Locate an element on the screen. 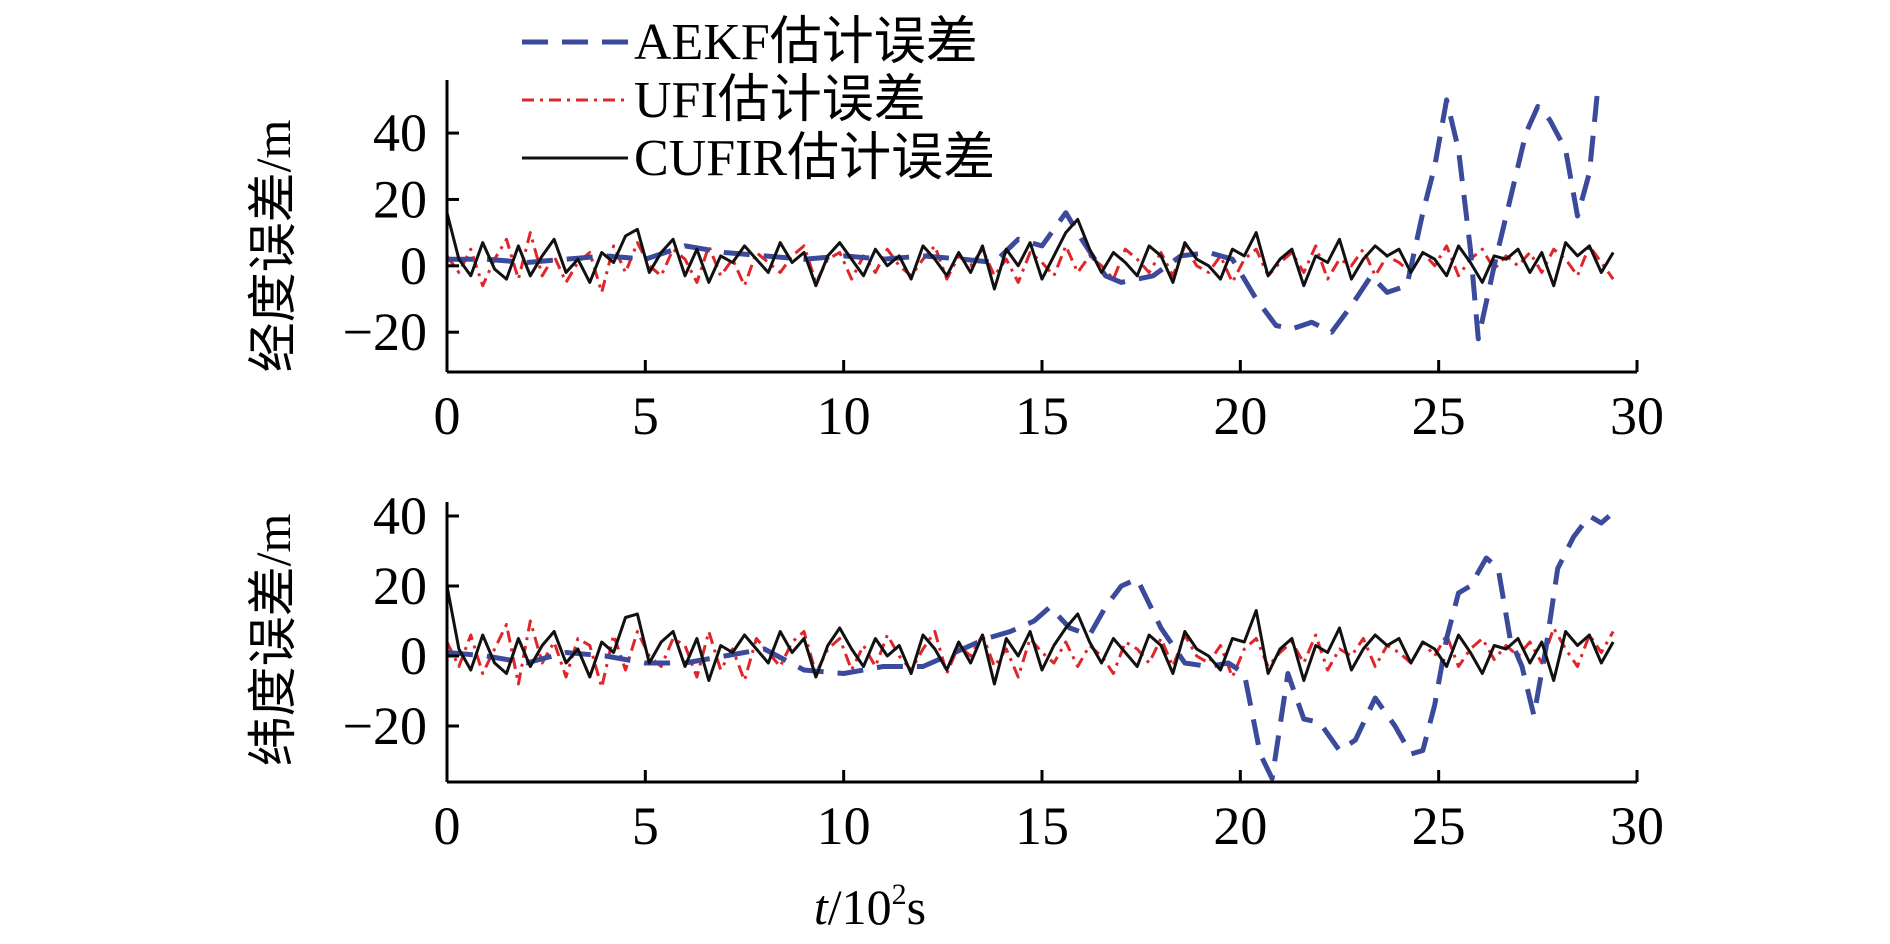 Image resolution: width=1890 pixels, height=944 pixels. x-axis-title: t/102s is located at coordinates (870, 906).